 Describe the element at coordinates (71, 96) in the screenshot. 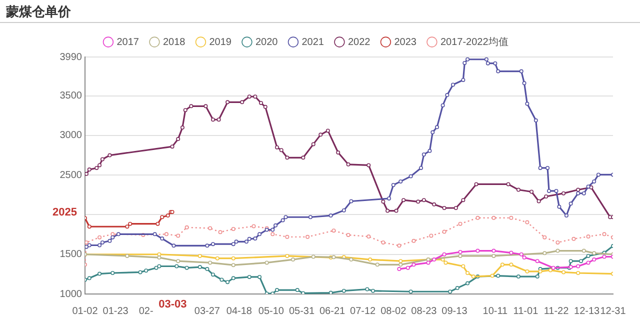

I see `y-tick-label: 3500` at that location.